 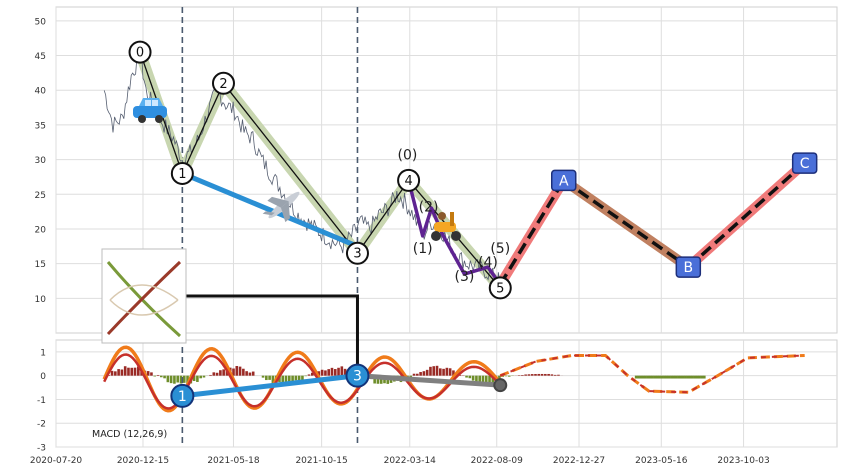 What do you see at coordinates (143, 461) in the screenshot?
I see `x-tick-label: 2020-12-15` at bounding box center [143, 461].